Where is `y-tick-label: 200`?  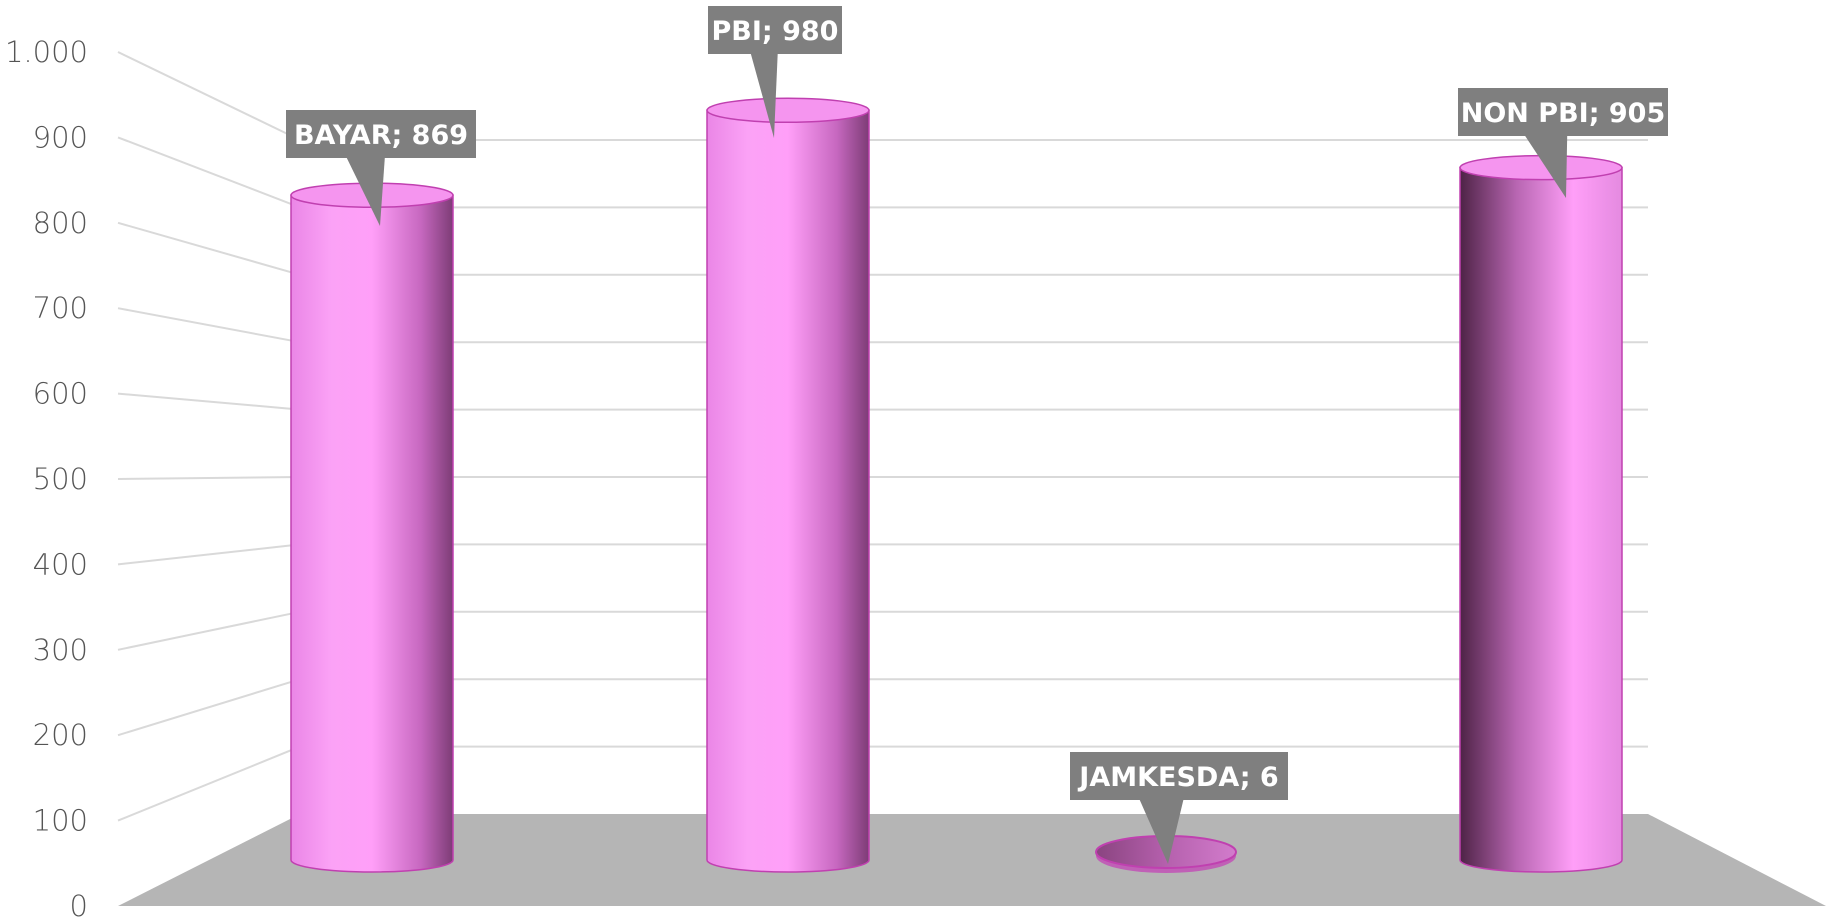
y-tick-label: 200 is located at coordinates (60, 735).